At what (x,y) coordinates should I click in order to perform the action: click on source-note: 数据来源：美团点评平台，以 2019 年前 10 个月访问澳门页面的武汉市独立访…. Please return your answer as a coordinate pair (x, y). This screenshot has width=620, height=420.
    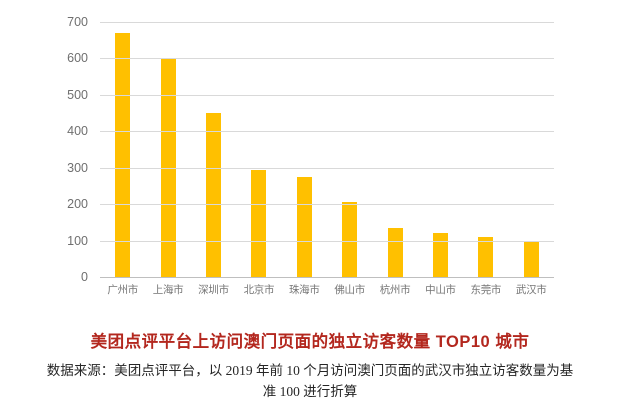
    Looking at the image, I should click on (310, 381).